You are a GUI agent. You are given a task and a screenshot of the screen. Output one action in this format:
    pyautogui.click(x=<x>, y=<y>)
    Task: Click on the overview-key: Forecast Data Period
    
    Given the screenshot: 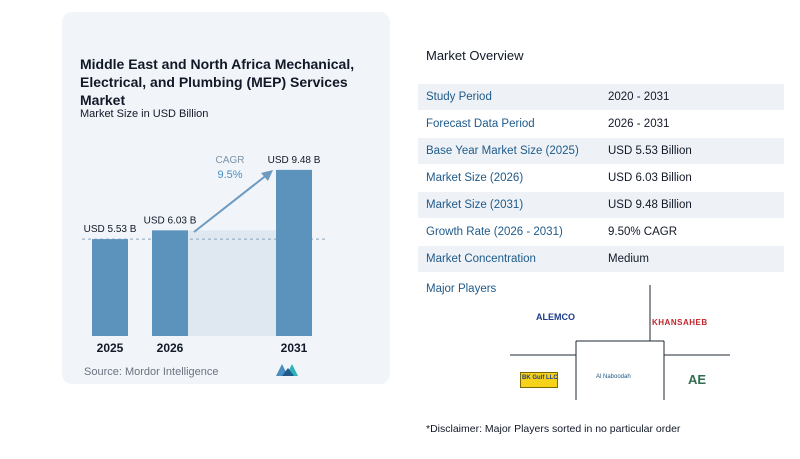 What is the action you would take?
    pyautogui.click(x=480, y=124)
    